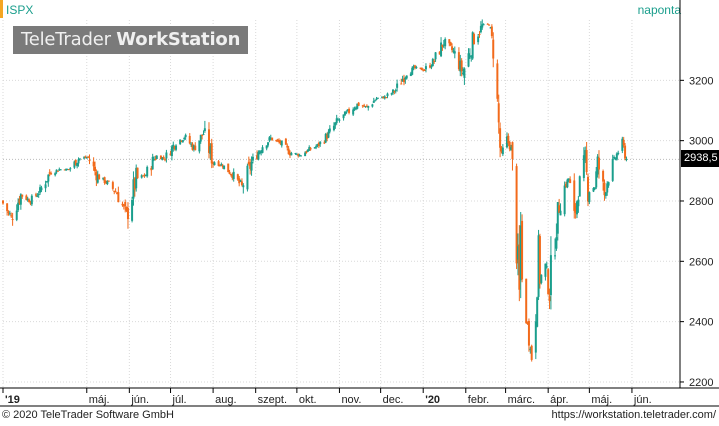 This screenshot has width=719, height=426. What do you see at coordinates (633, 415) in the screenshot?
I see `footer-url-link: https://workstation.teletrader.com/` at bounding box center [633, 415].